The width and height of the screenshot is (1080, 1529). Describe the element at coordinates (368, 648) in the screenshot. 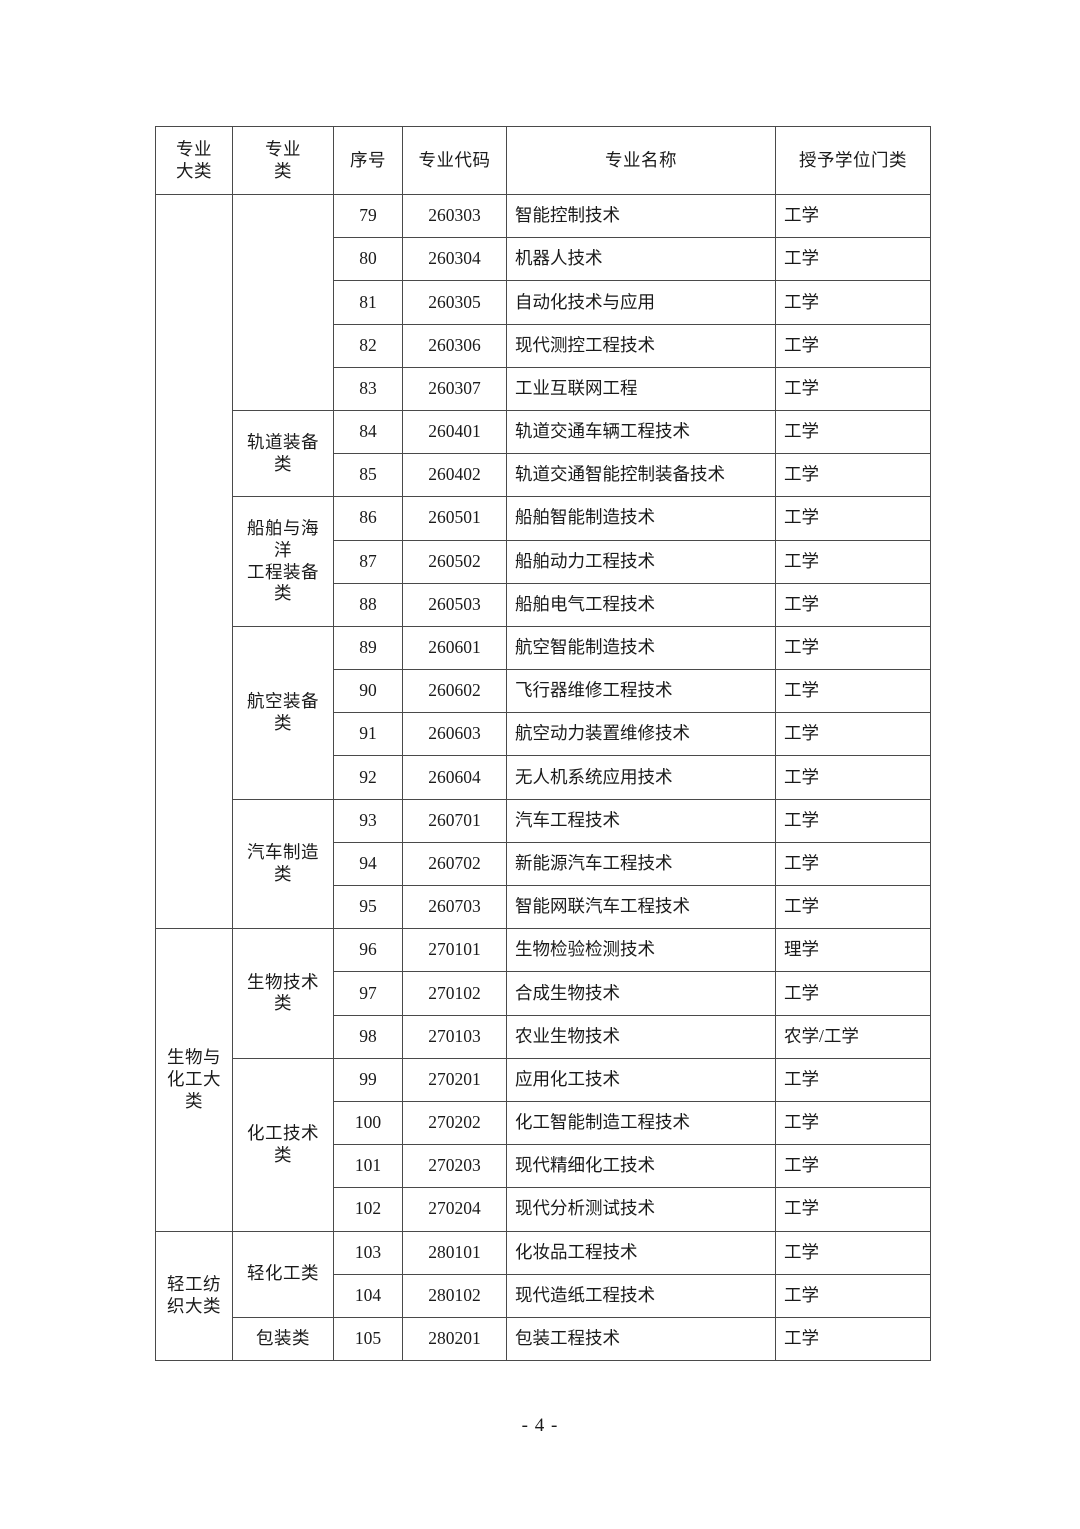

I see `sequence-cell: 89` at that location.